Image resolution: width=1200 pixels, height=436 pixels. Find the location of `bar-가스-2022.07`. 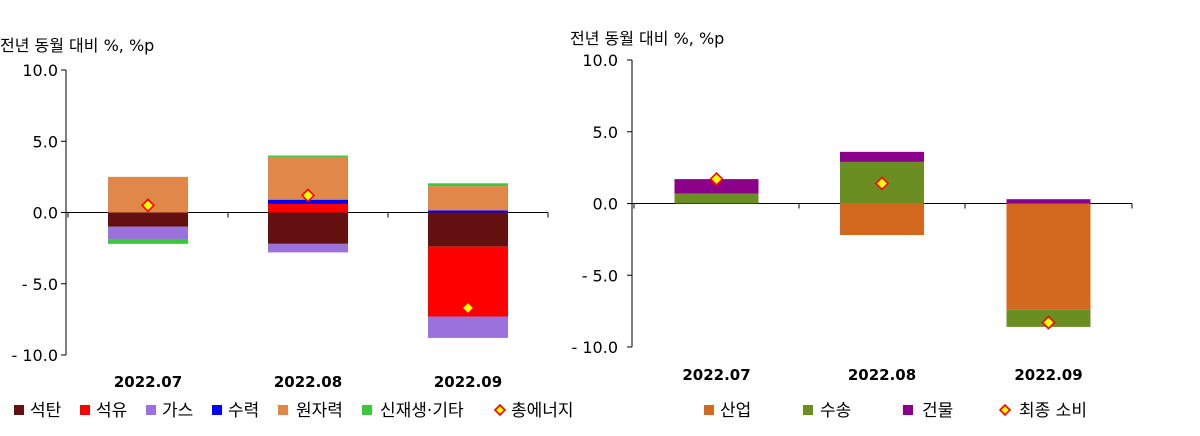

bar-가스-2022.07 is located at coordinates (148, 233).